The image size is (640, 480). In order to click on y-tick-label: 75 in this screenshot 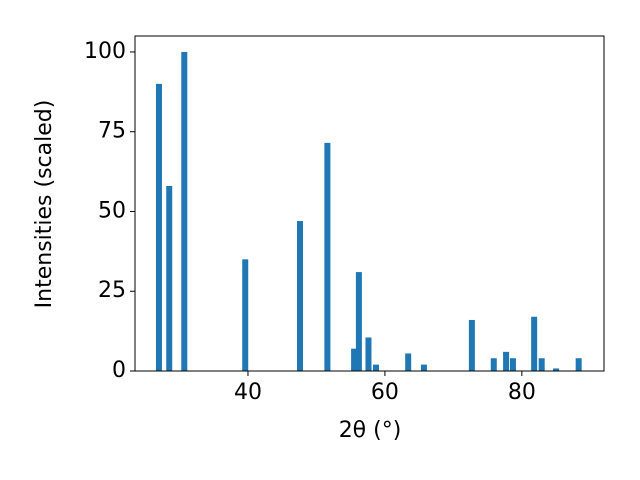, I will do `click(112, 131)`.